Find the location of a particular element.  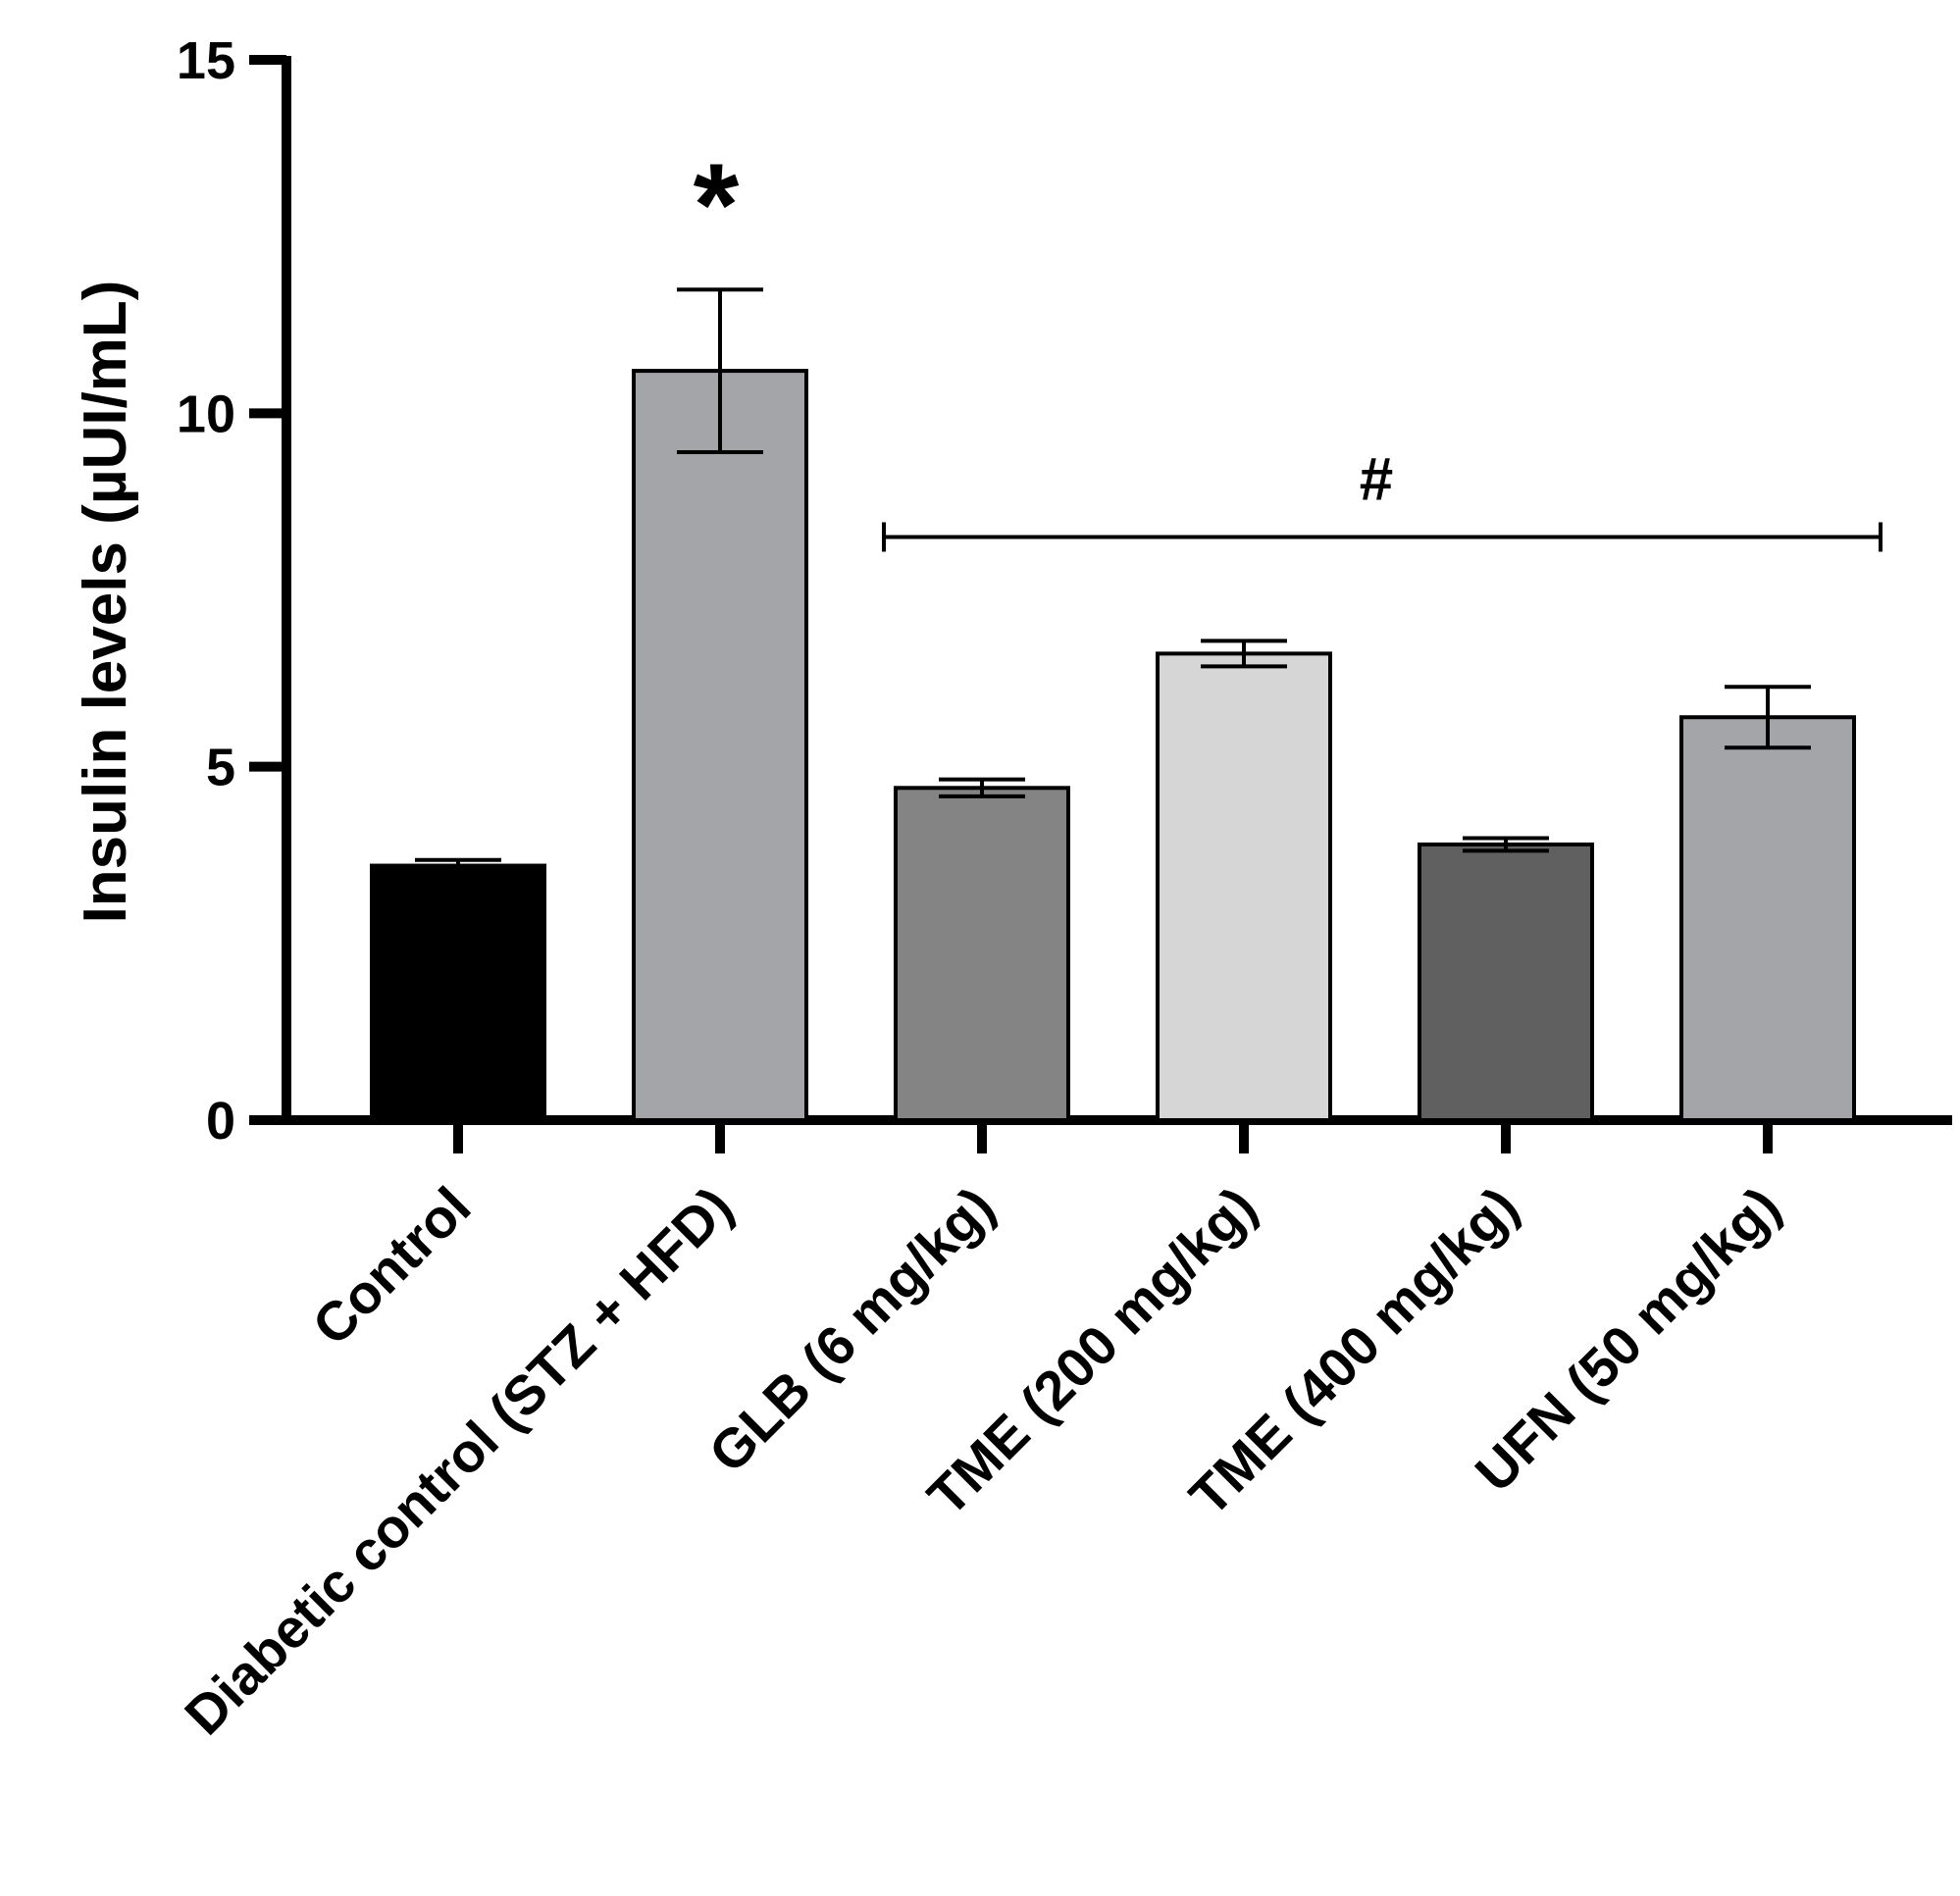

y-tick-label: 10 is located at coordinates (206, 413).